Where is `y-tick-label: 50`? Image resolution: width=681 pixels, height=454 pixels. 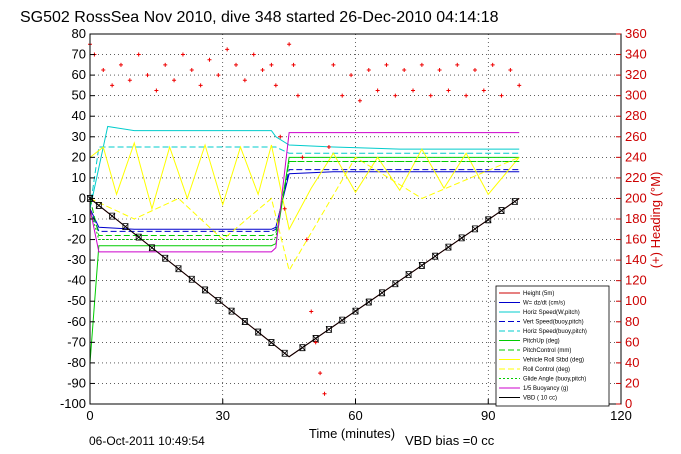
y-tick-label: 50 is located at coordinates (79, 95).